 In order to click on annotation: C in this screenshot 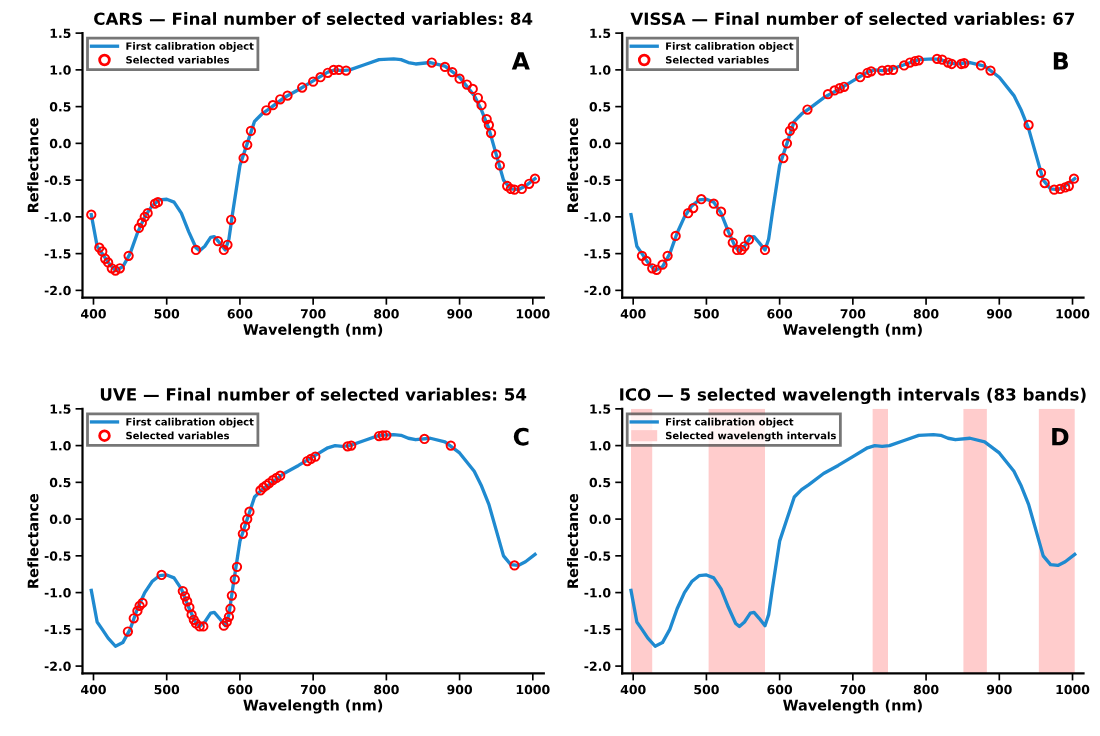, I will do `click(521, 436)`.